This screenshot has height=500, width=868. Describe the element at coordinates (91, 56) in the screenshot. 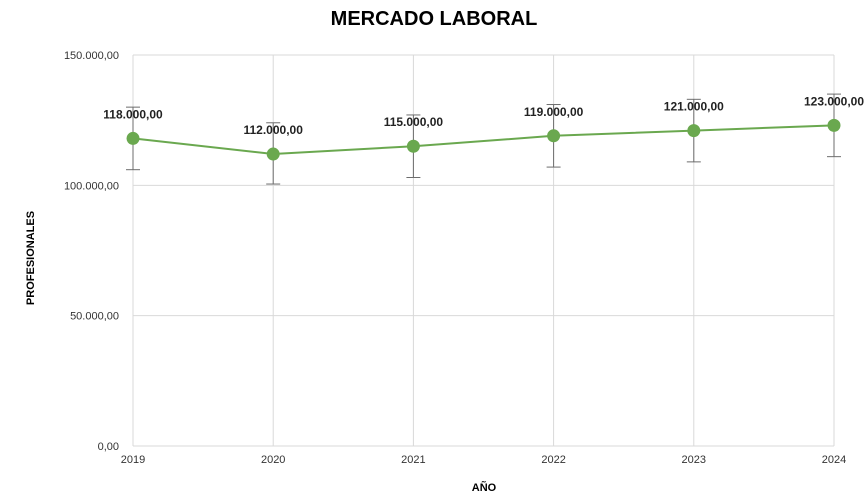

I see `y-tick-label: 150.000,00` at that location.